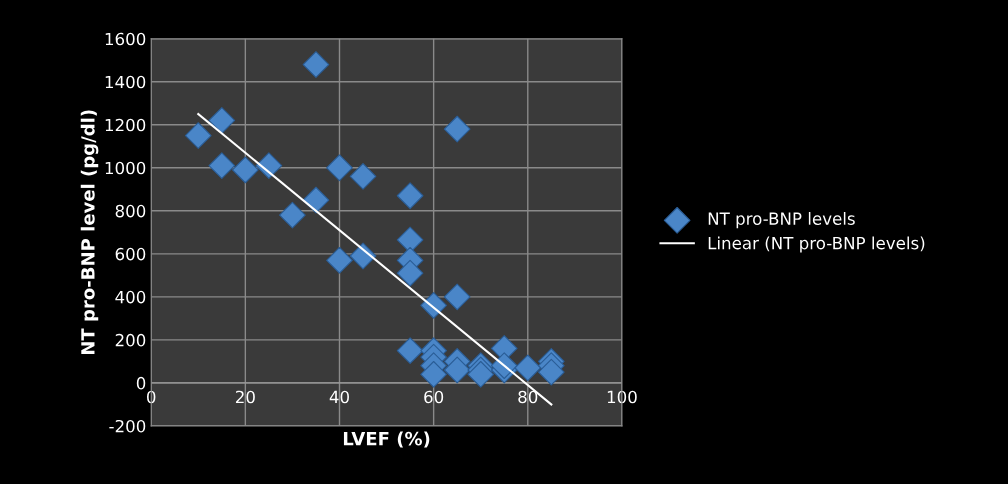 This screenshot has height=484, width=1008. I want to click on y-tick-label: 1600, so click(125, 39).